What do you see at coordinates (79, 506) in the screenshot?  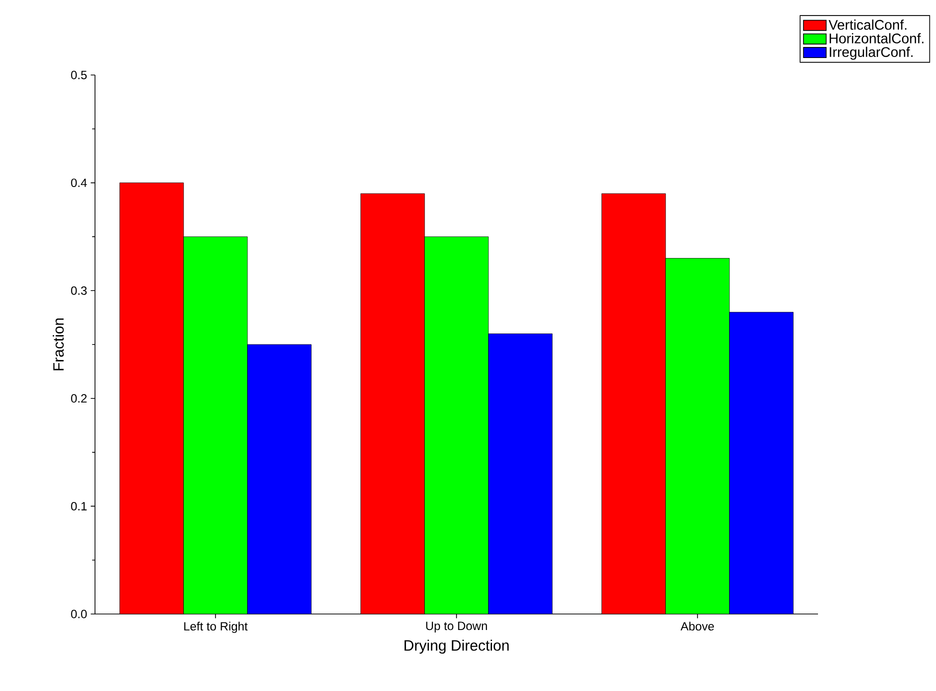 I see `y-tick-label: 0.1` at bounding box center [79, 506].